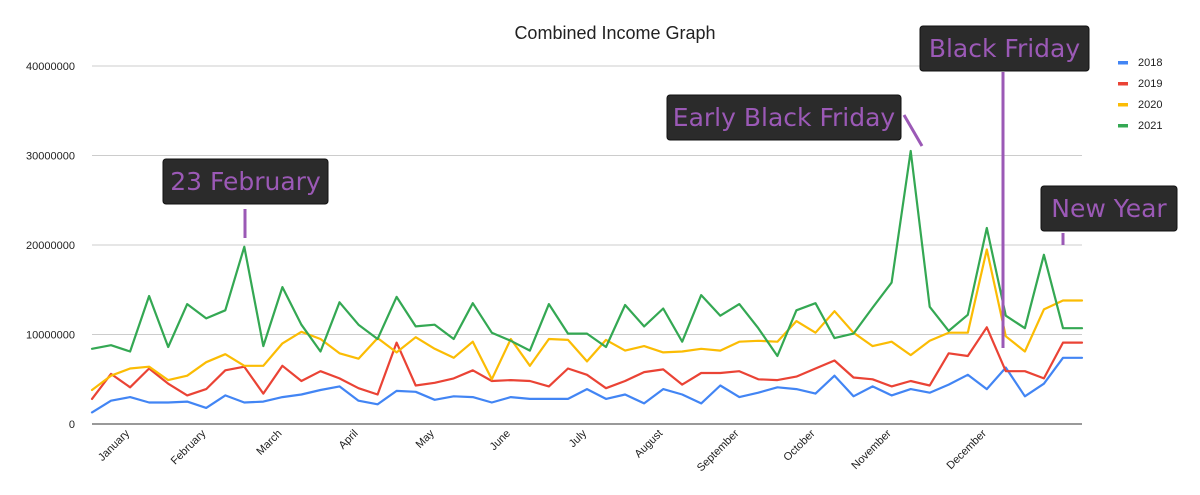  I want to click on y-tick-label: 10000000, so click(50, 336).